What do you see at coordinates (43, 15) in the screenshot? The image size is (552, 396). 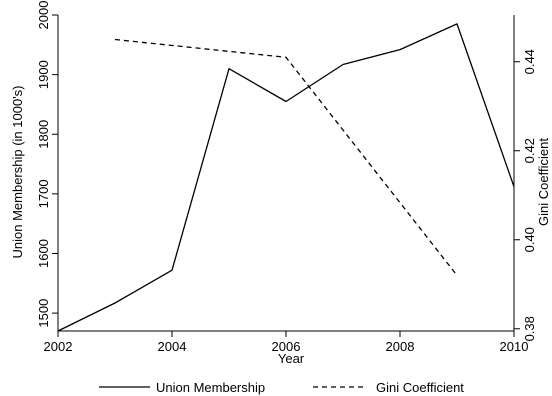 I see `left-y-tick-label: 2000` at bounding box center [43, 15].